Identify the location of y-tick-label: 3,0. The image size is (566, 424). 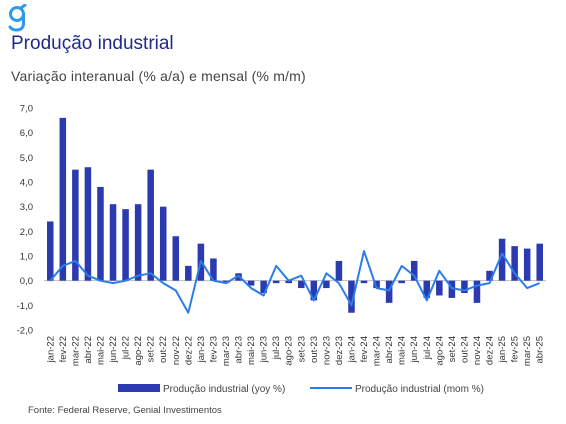
(26, 207).